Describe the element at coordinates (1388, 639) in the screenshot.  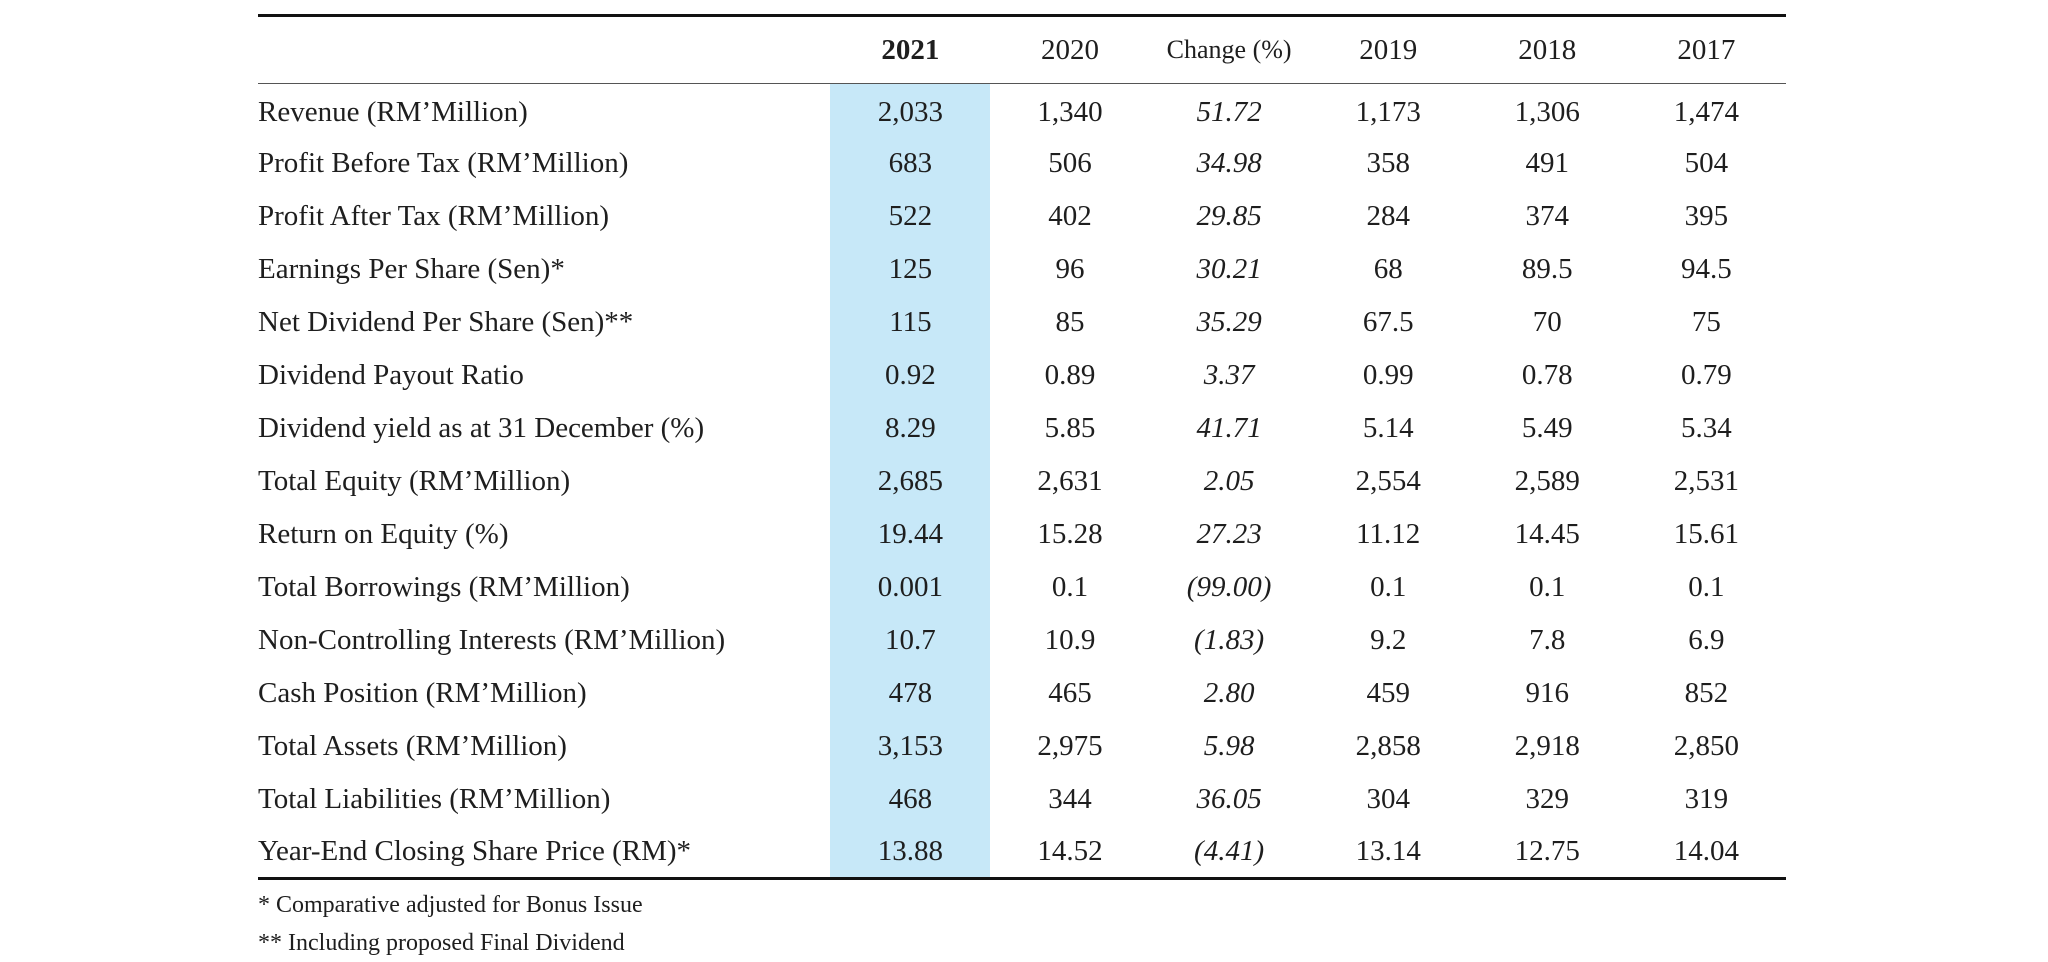
I see `cell-2019: 9.2` at that location.